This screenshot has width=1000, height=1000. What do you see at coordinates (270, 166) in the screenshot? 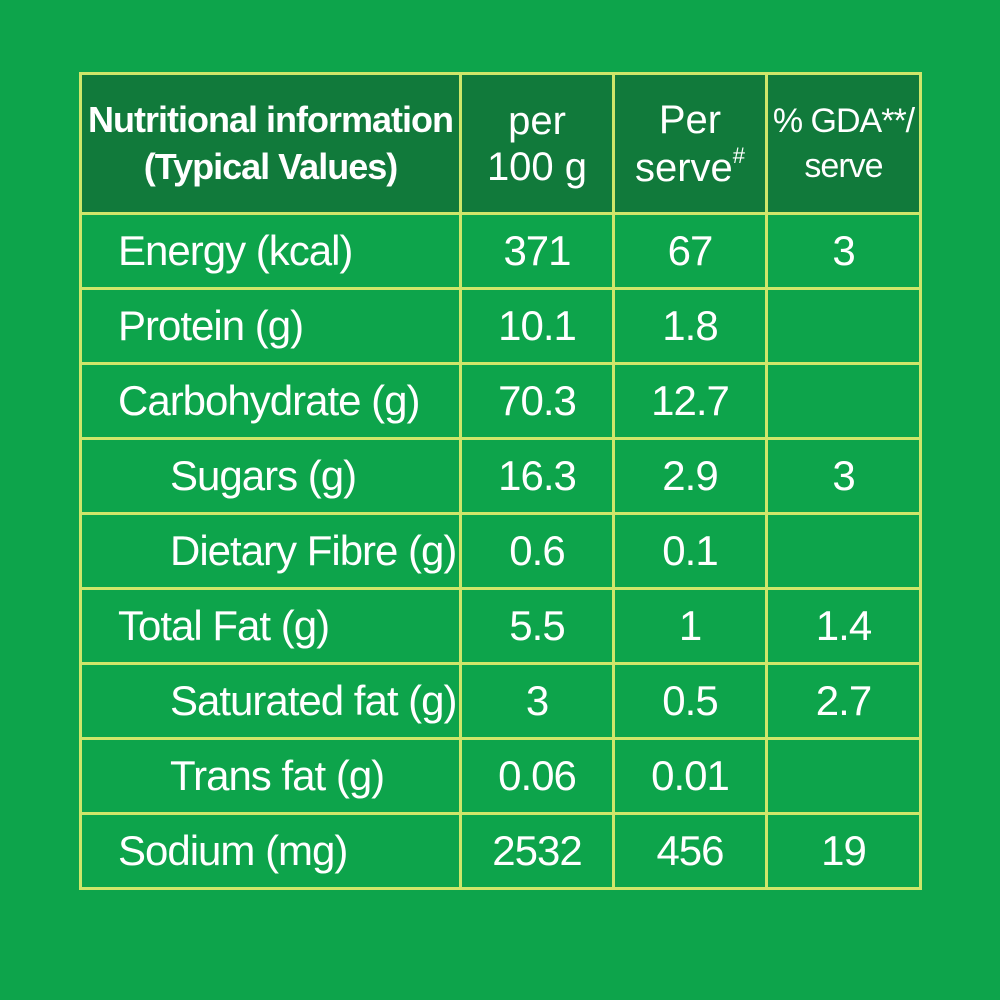
I see `header-subtitle: (Typical Values)` at bounding box center [270, 166].